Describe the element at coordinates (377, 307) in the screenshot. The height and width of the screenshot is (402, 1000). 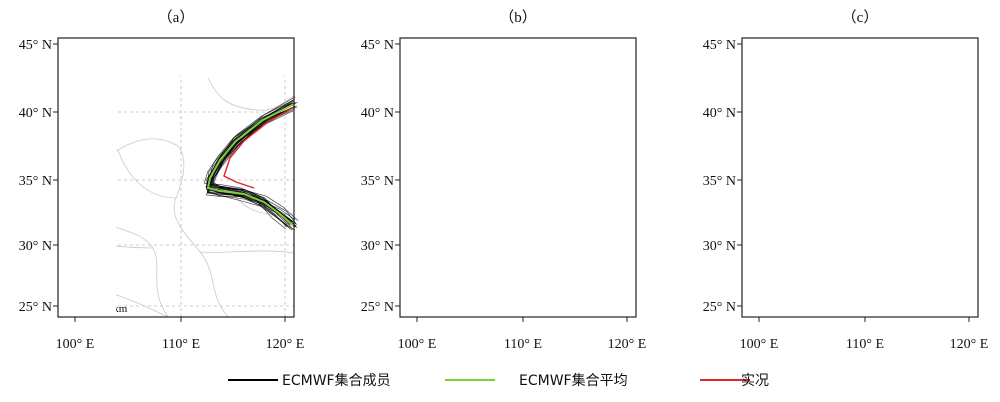
I see `lat-tick-label: 25° N` at that location.